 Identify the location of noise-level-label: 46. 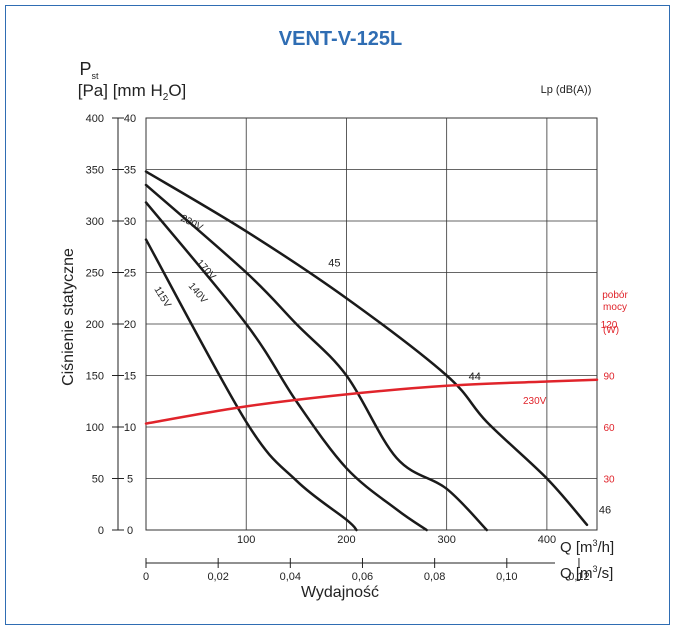
(605, 511).